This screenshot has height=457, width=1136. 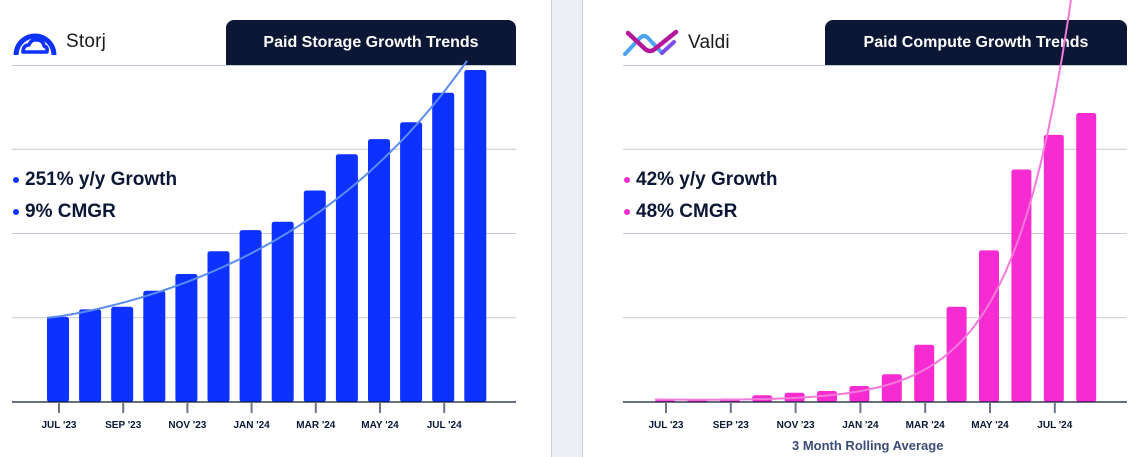 I want to click on valdi-brand: Valdi, so click(x=676, y=43).